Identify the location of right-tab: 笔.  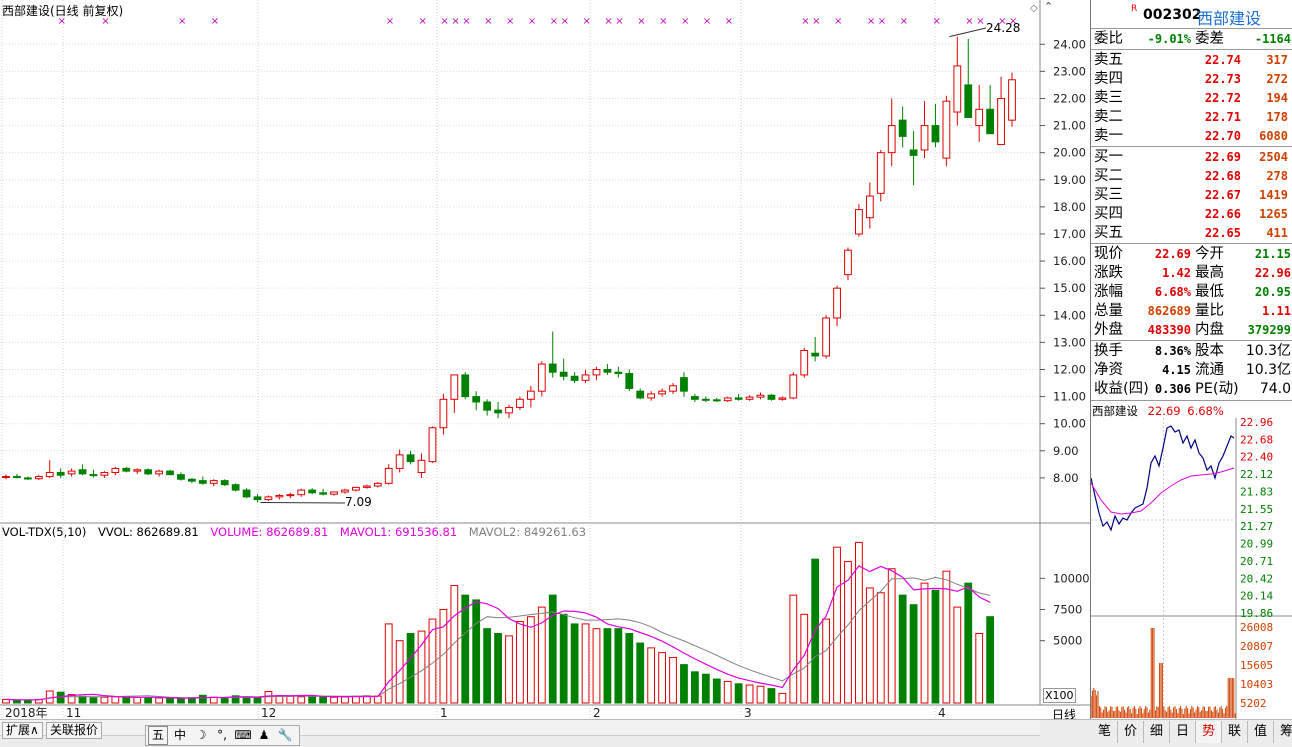
(1105, 732).